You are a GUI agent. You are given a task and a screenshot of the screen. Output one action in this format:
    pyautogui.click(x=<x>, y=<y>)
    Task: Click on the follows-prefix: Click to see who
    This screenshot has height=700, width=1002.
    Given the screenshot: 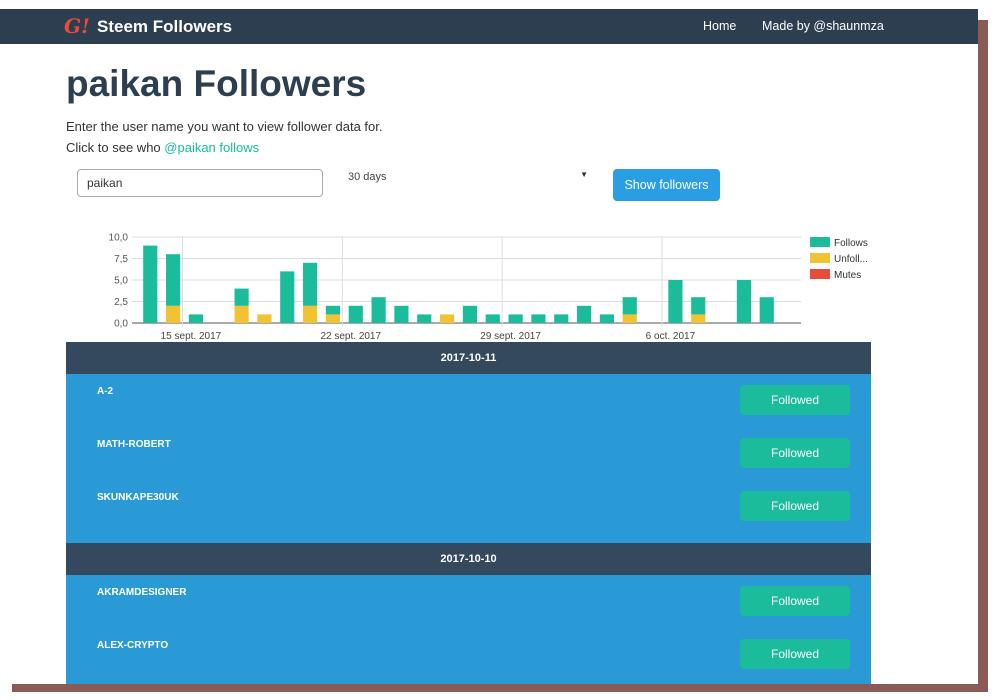 What is the action you would take?
    pyautogui.click(x=113, y=147)
    